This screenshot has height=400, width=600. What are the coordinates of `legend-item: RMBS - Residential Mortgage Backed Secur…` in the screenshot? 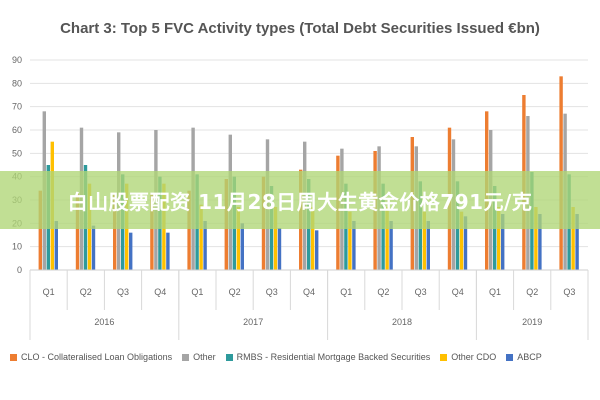 It's located at (328, 357).